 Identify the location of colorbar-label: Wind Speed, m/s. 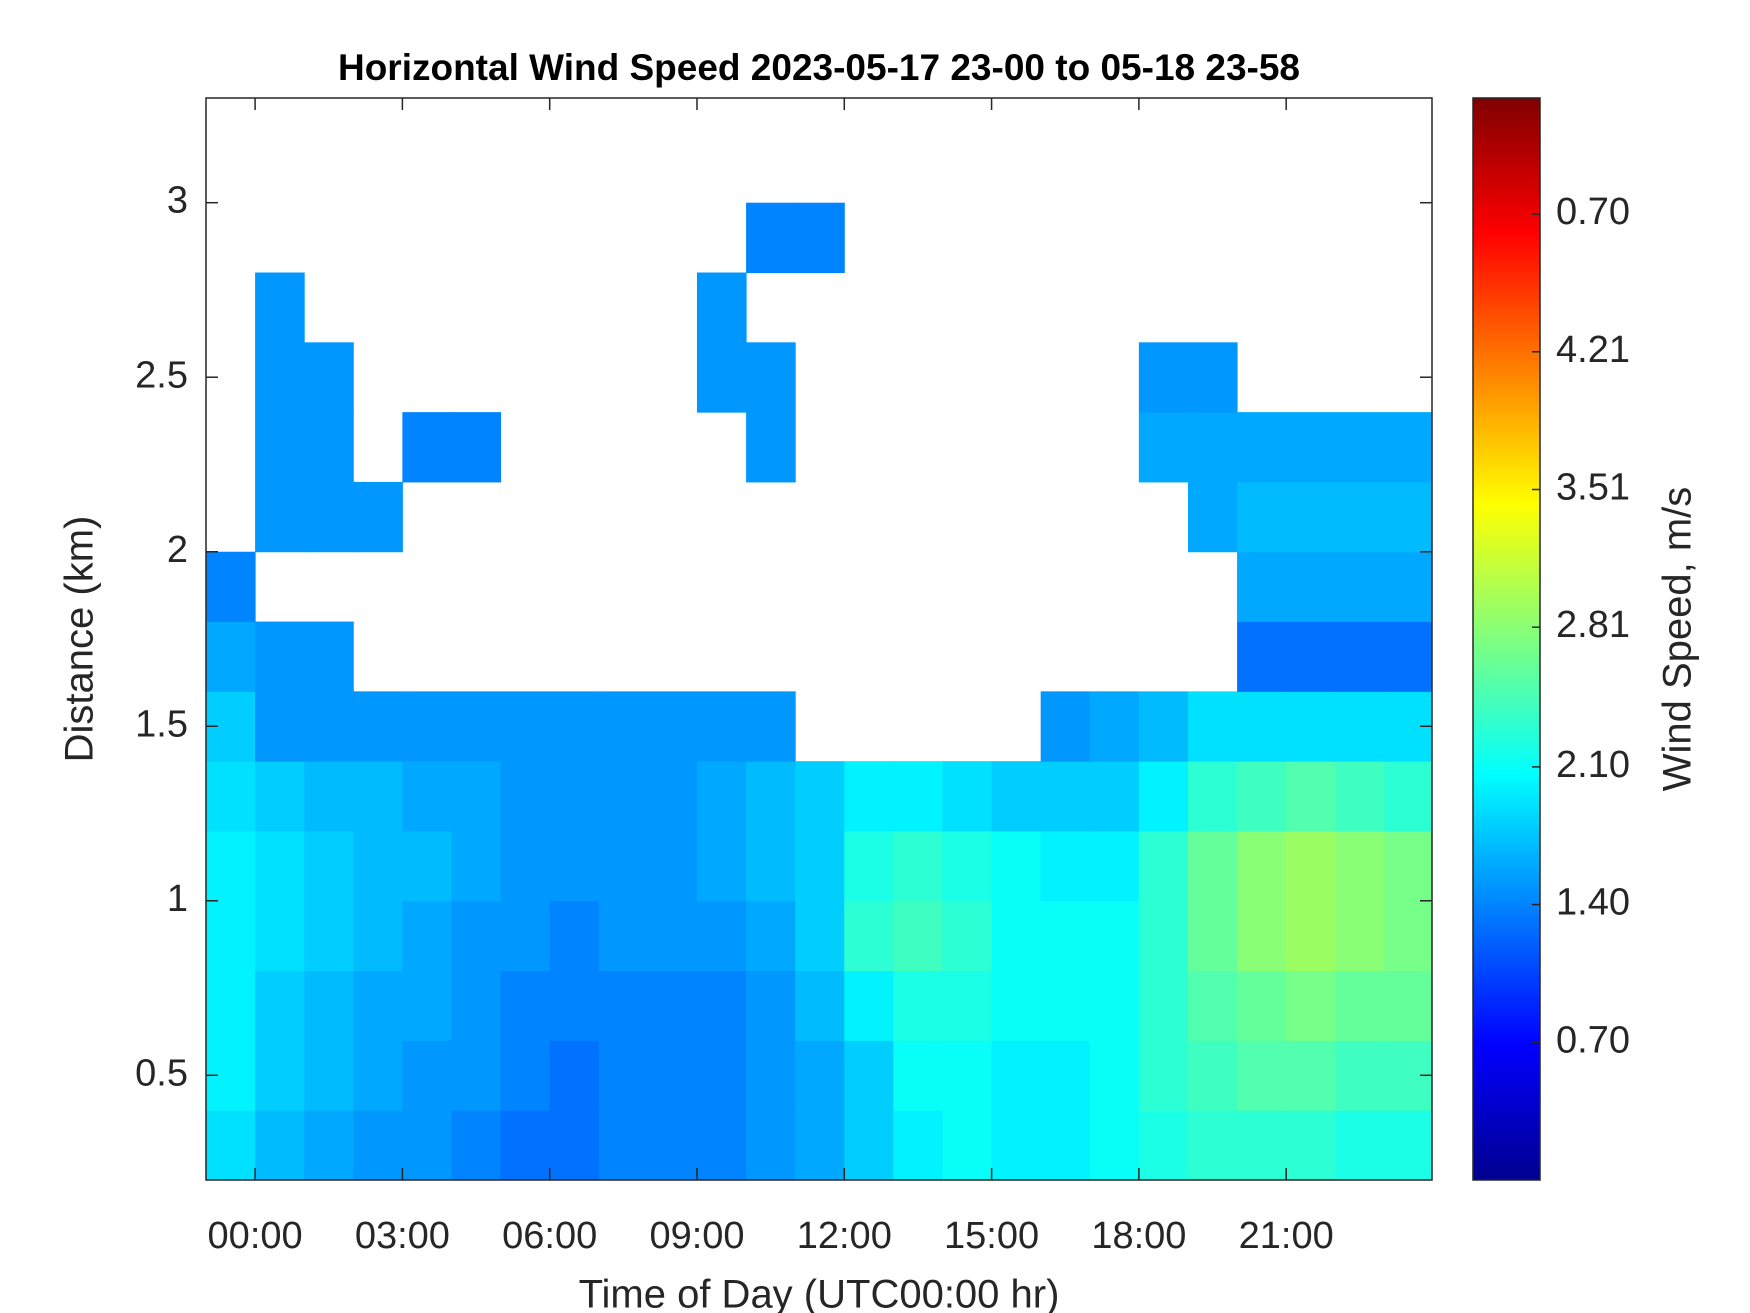
(1678, 639).